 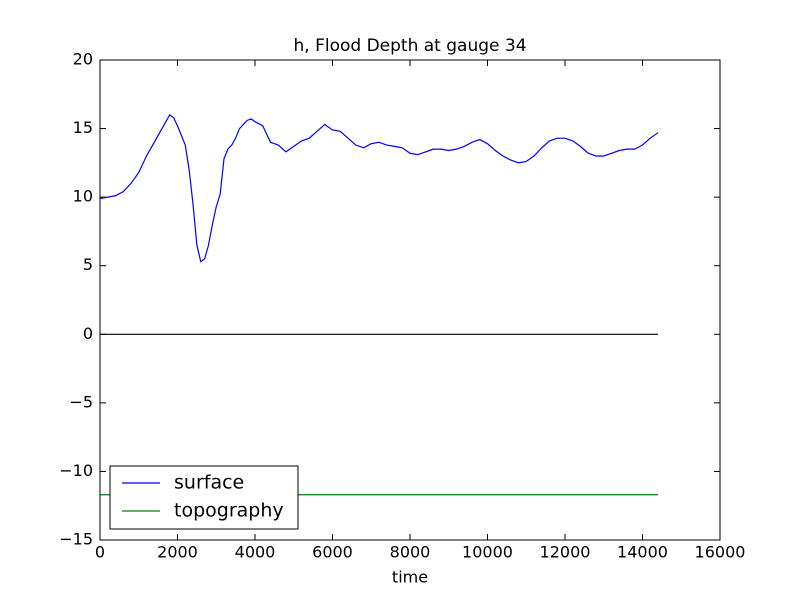 What do you see at coordinates (487, 552) in the screenshot?
I see `x-tick-label: 10000` at bounding box center [487, 552].